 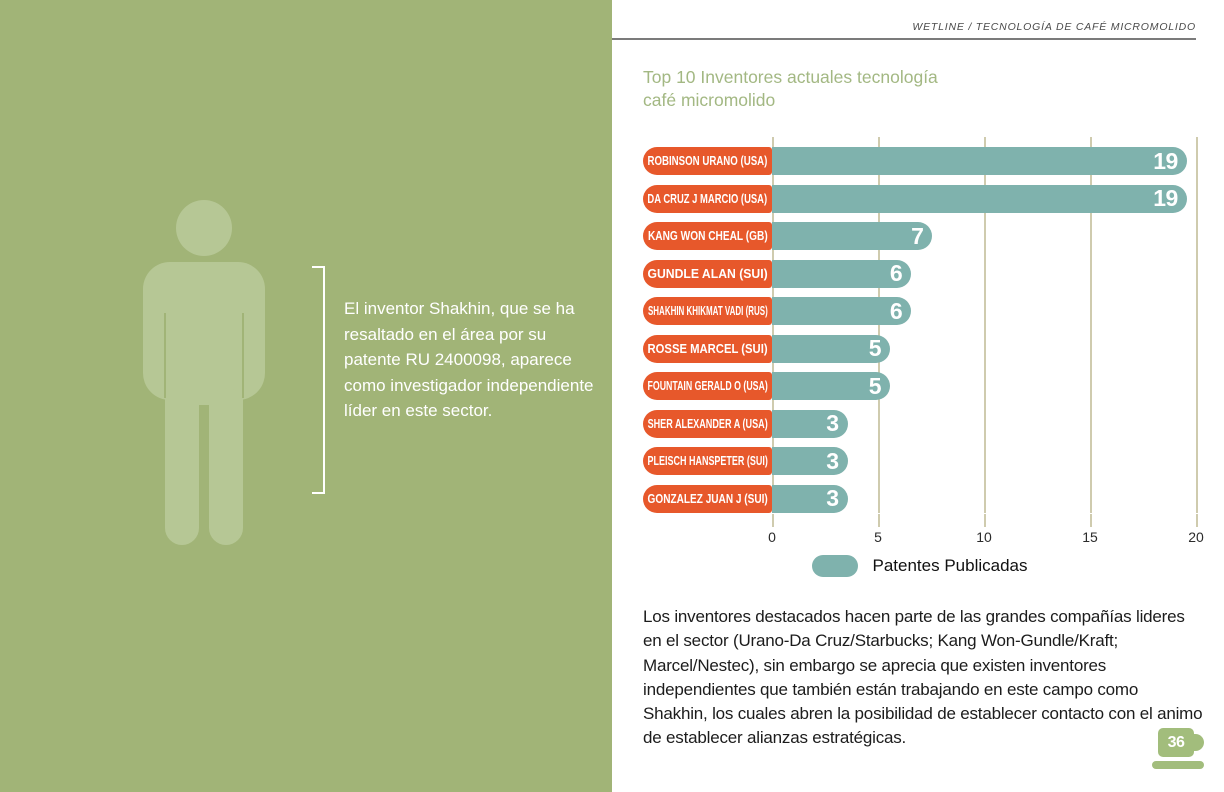 I want to click on category-label: KANG WON CHEAL (GB), so click(x=707, y=236).